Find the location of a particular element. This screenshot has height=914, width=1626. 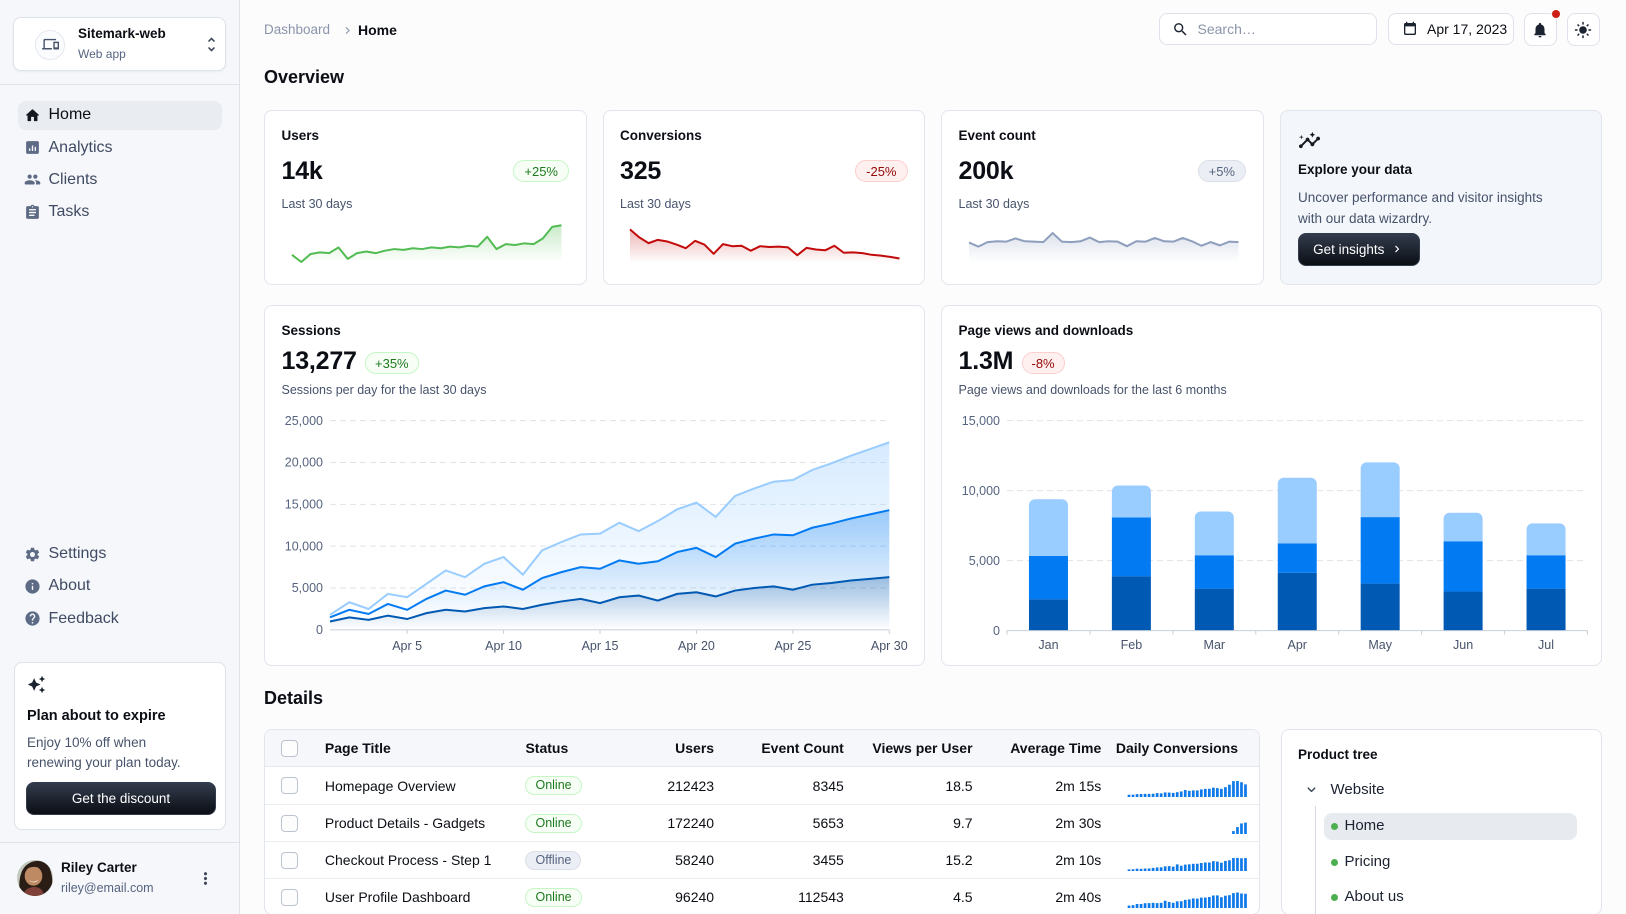

svg-text: Apr is located at coordinates (1297, 645).